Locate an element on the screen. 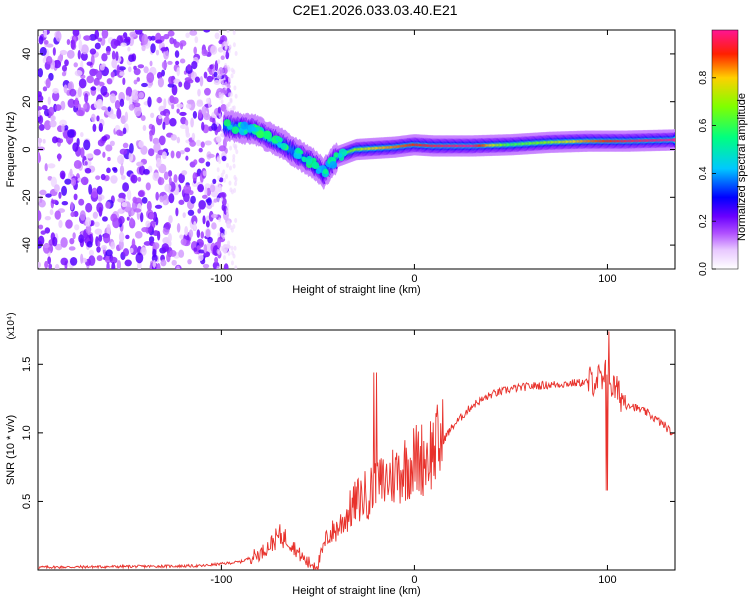 The width and height of the screenshot is (750, 600). y-tick-label: 20 is located at coordinates (27, 102).